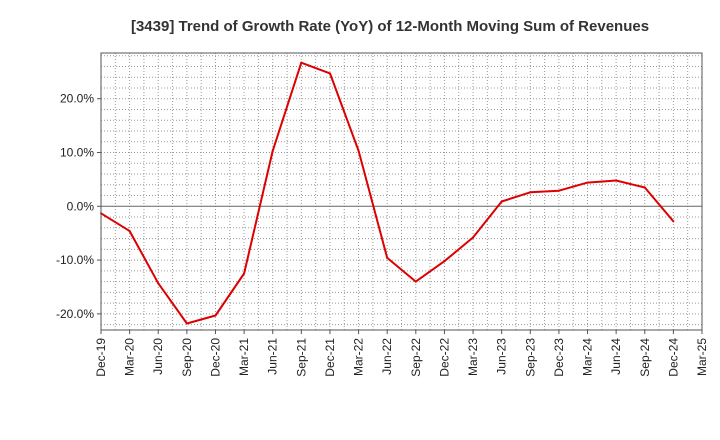  I want to click on x-tick-label: Dec-24, so click(673, 357).